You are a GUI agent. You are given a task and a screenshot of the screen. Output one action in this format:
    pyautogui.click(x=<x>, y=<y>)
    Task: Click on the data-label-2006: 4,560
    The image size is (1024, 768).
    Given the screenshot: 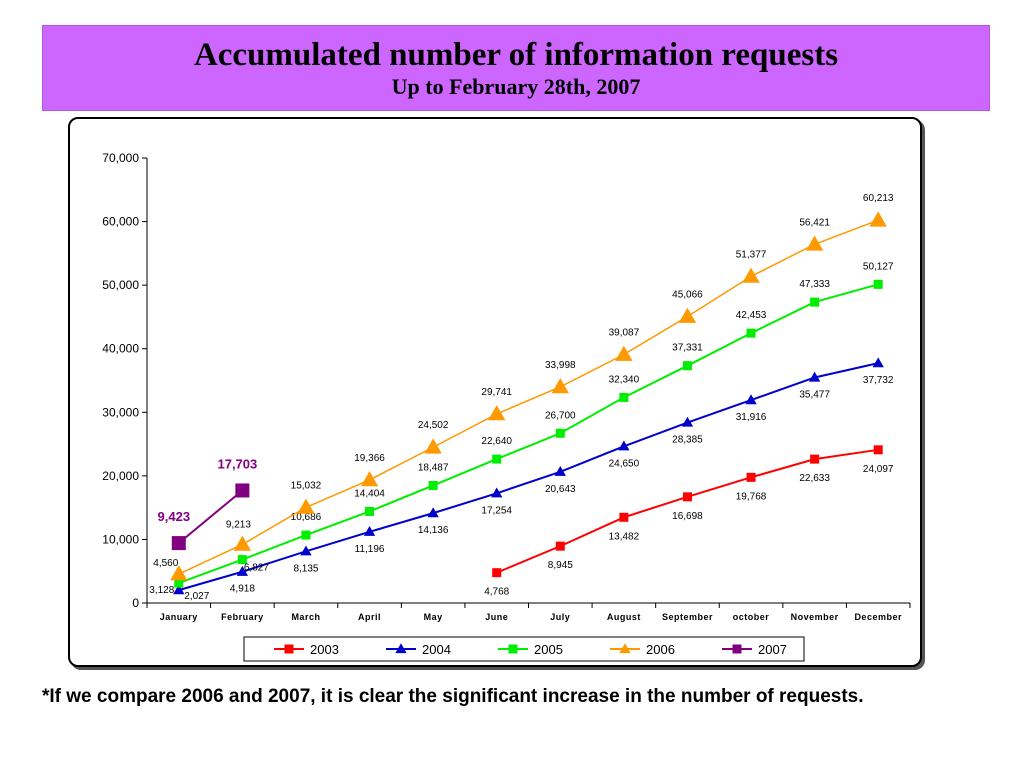 What is the action you would take?
    pyautogui.click(x=165, y=563)
    